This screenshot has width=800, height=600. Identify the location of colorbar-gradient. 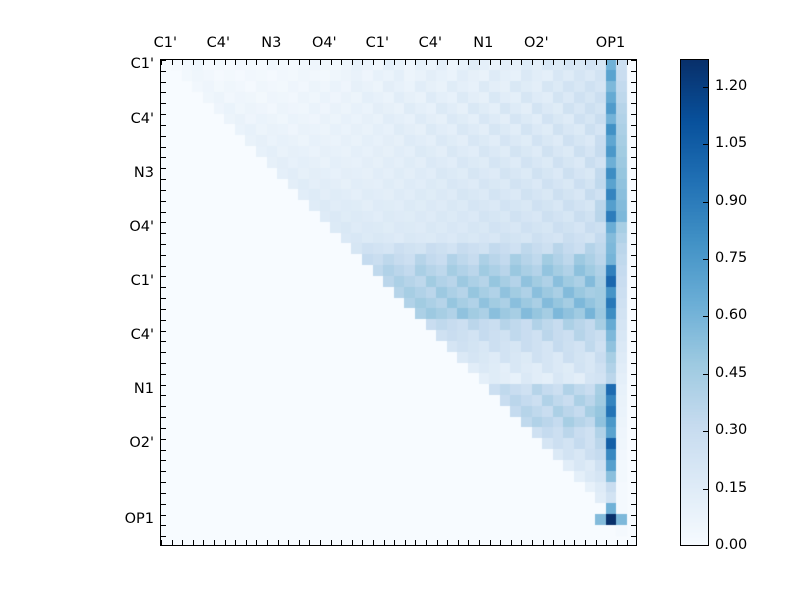
(694, 302).